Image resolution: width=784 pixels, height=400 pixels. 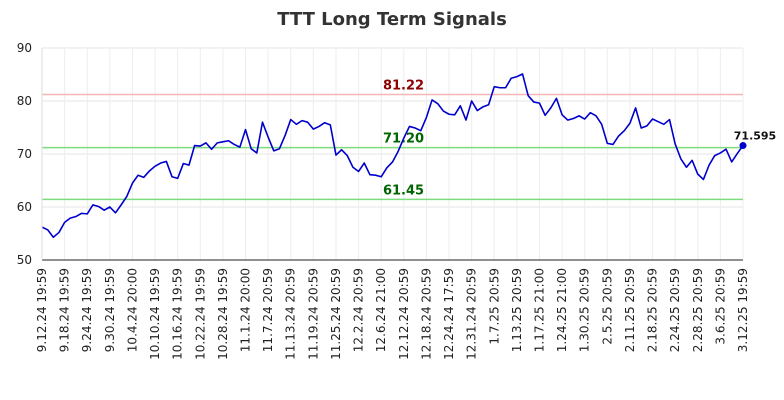 I want to click on x-tick-label: 10.28.24 19:59, so click(x=223, y=314).